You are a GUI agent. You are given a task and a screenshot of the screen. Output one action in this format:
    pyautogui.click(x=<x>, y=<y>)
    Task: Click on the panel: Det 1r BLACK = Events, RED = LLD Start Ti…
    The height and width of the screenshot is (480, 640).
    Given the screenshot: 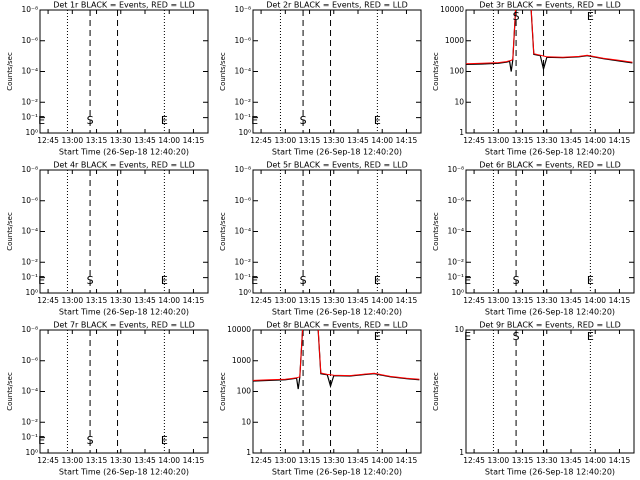 What is the action you would take?
    pyautogui.click(x=107, y=79)
    